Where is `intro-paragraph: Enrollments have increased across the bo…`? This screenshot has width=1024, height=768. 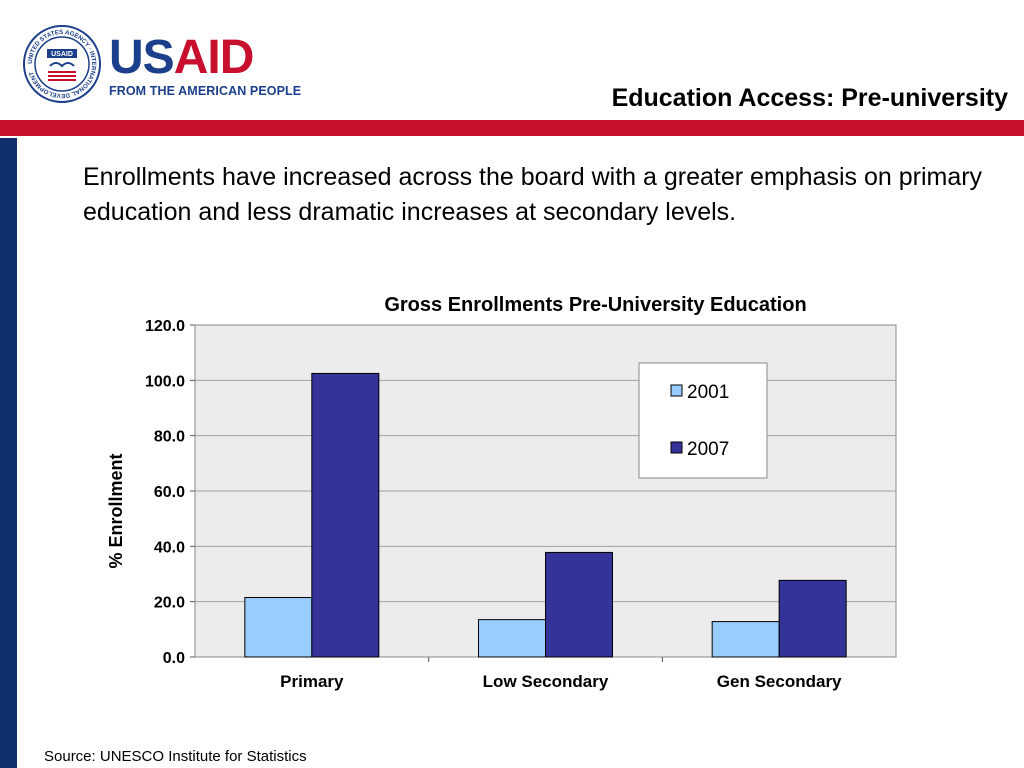 intro-paragraph: Enrollments have increased across the bo… is located at coordinates (533, 194).